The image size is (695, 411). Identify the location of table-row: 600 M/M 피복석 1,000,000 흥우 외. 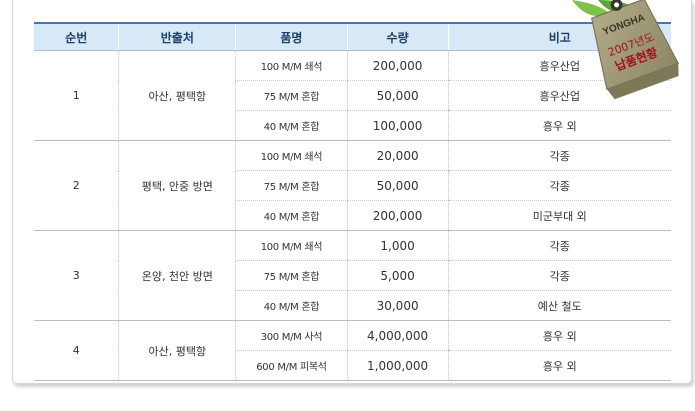
(352, 365).